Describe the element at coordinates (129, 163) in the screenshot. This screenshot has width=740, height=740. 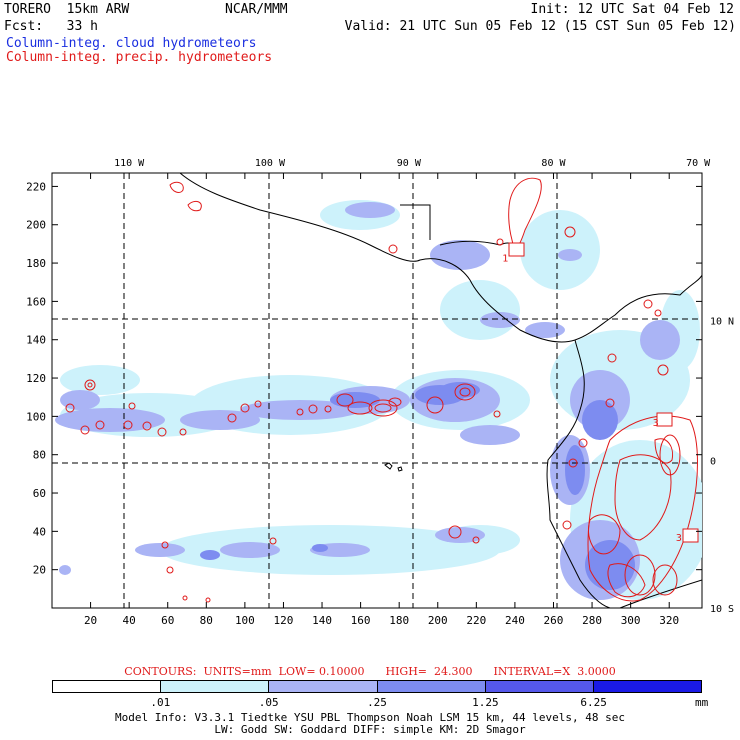
I see `longitude-label: 110 W` at that location.